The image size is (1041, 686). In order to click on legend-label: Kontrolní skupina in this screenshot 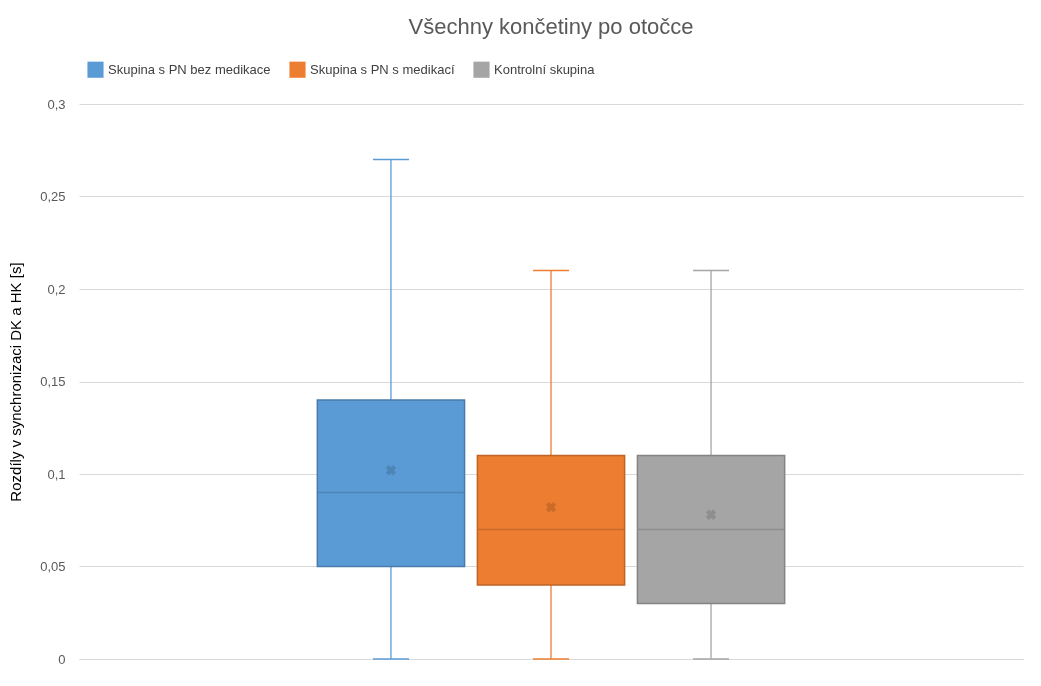, I will do `click(545, 69)`.